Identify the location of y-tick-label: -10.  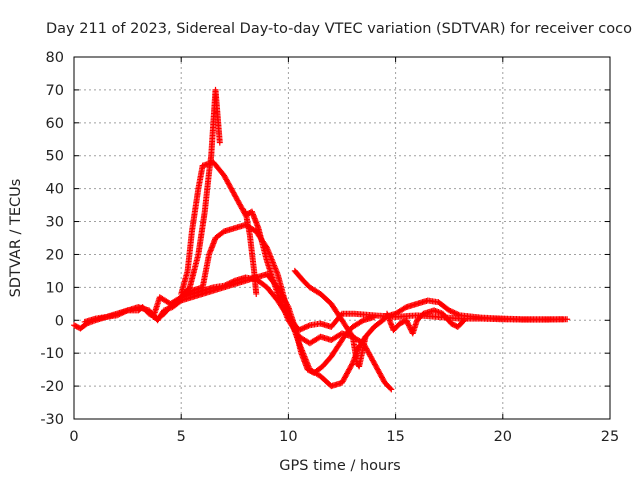
(52, 354).